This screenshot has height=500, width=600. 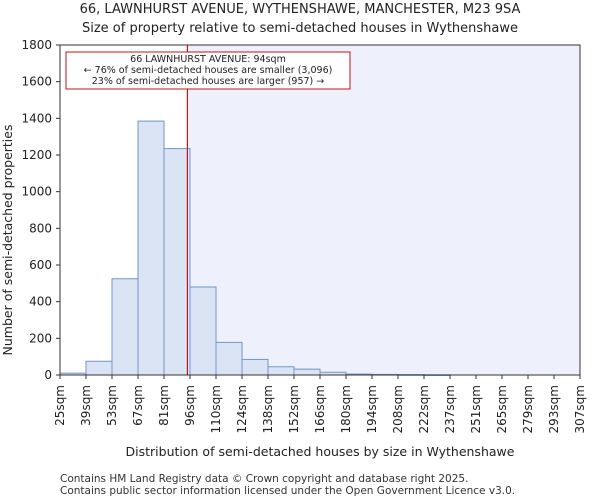 I want to click on bar-39sqm, so click(x=99, y=368).